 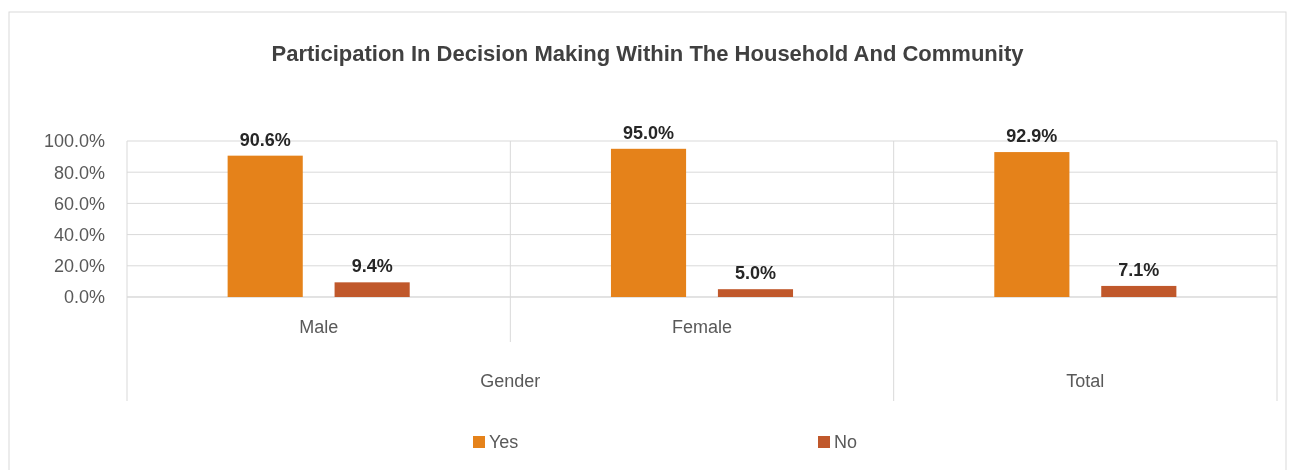 I want to click on data-label: 7.1%, so click(x=1139, y=269).